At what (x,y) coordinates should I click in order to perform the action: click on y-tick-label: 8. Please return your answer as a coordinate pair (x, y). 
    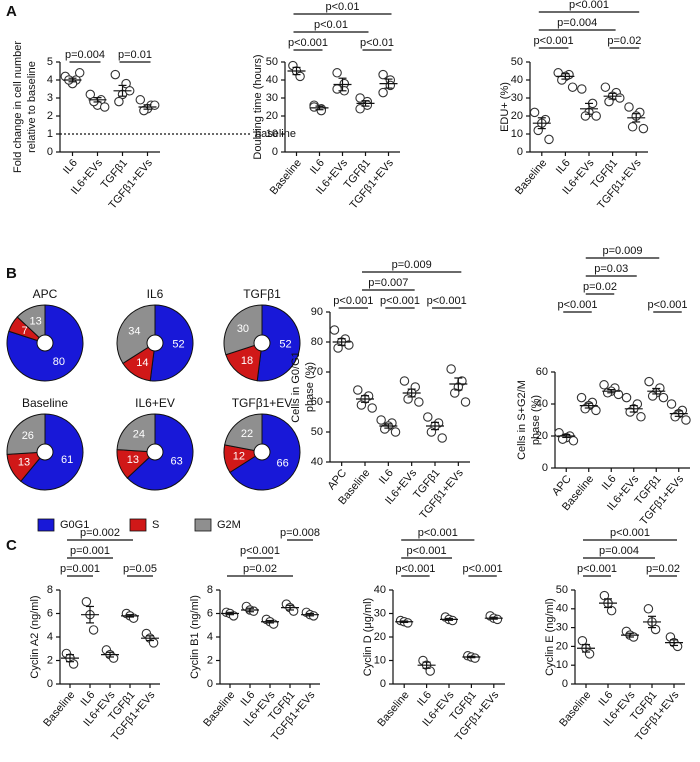
    Looking at the image, I should click on (50, 590).